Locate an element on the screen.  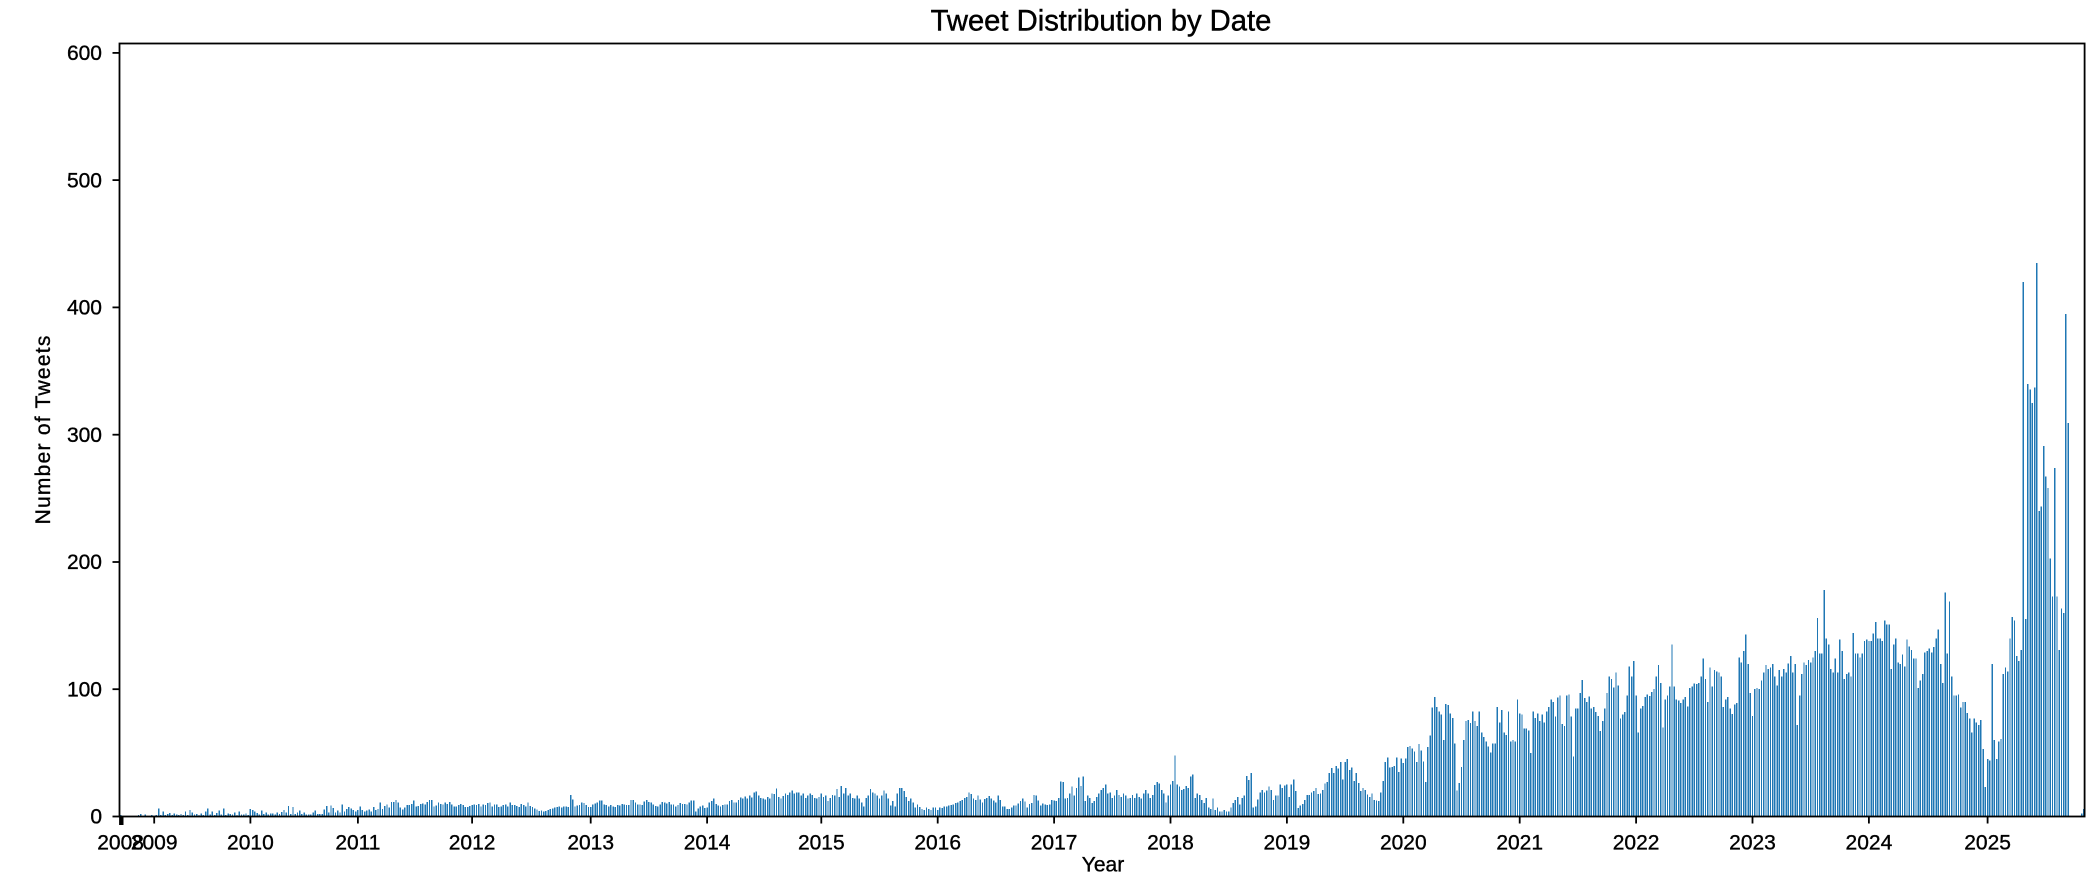
svg-text: 600 is located at coordinates (84, 53).